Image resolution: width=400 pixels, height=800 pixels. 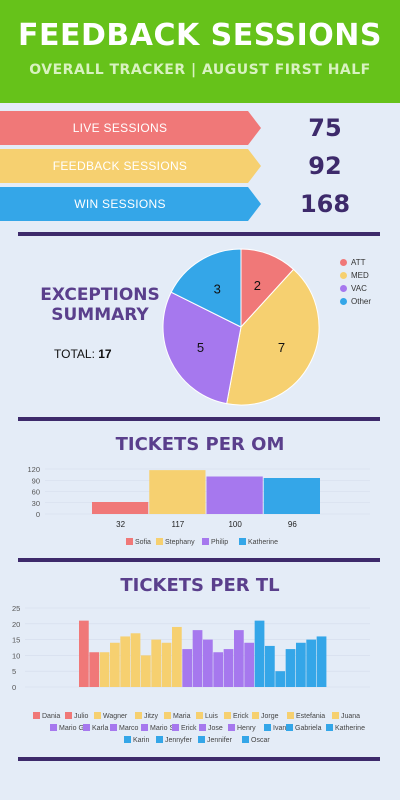 I want to click on bar-marco, so click(x=208, y=663).